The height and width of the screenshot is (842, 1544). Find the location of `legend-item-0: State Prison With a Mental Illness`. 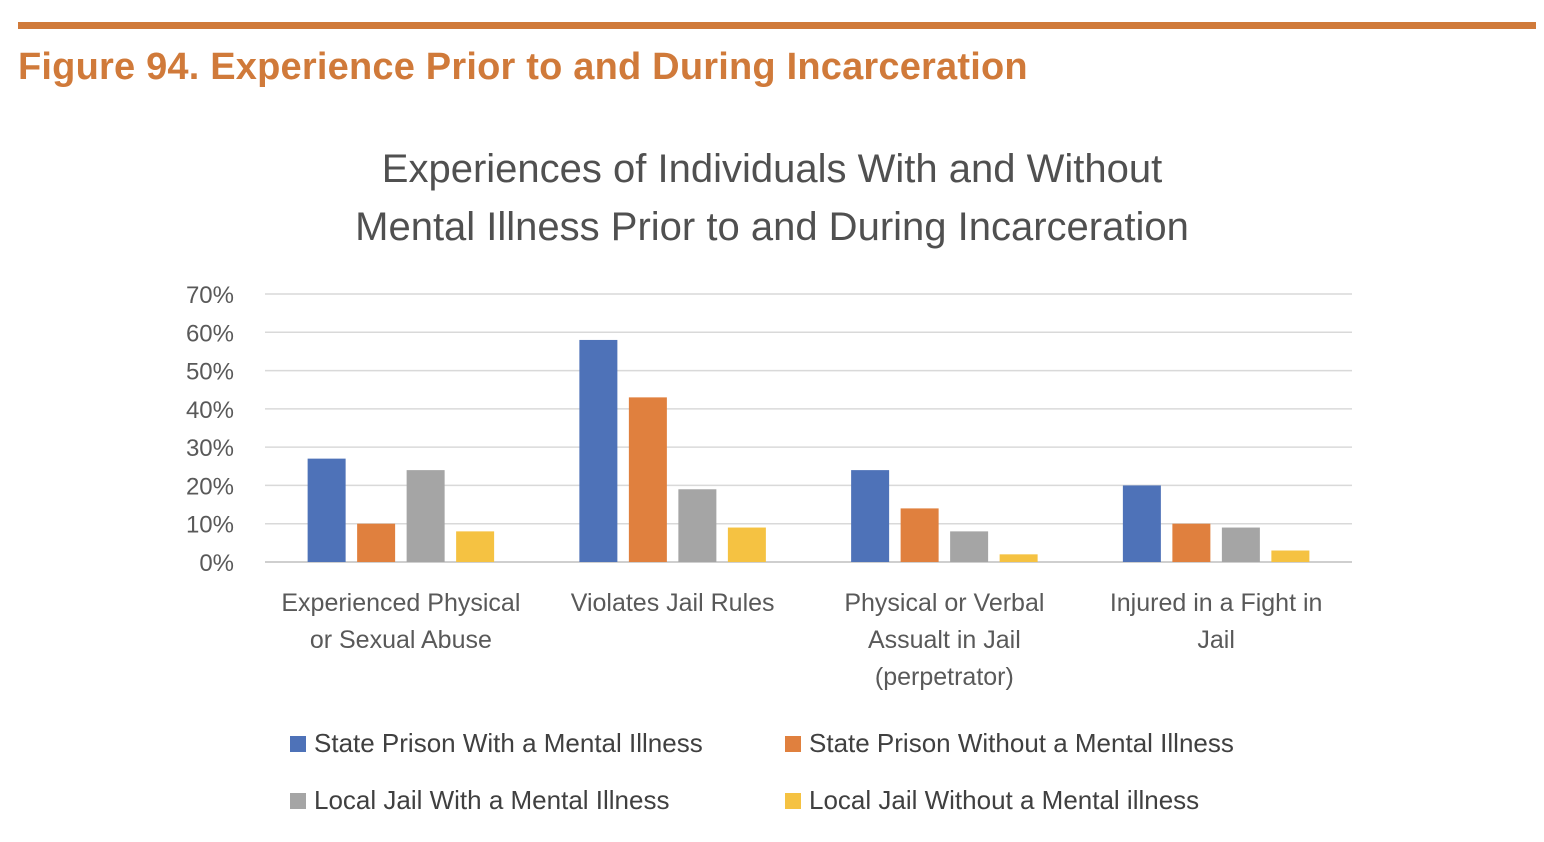

legend-item-0: State Prison With a Mental Illness is located at coordinates (496, 743).